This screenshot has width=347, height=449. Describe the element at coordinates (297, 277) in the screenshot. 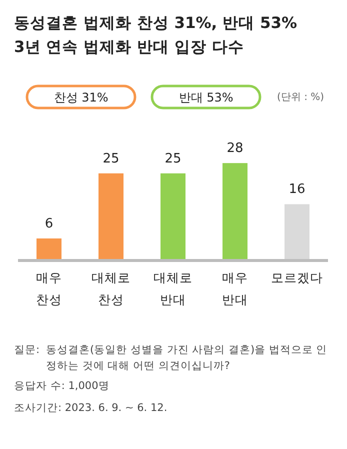

I see `x-tick-label: 모르겠다` at that location.